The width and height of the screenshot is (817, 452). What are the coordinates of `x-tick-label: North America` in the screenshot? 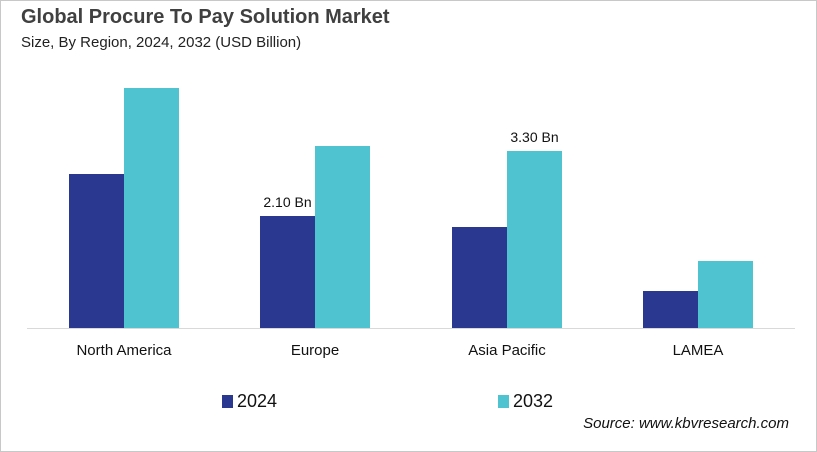 It's located at (124, 350).